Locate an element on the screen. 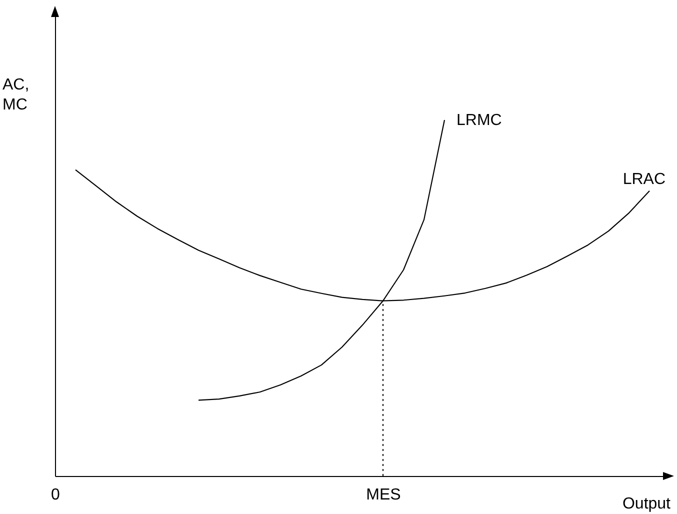  series-label: LRAC is located at coordinates (644, 179).